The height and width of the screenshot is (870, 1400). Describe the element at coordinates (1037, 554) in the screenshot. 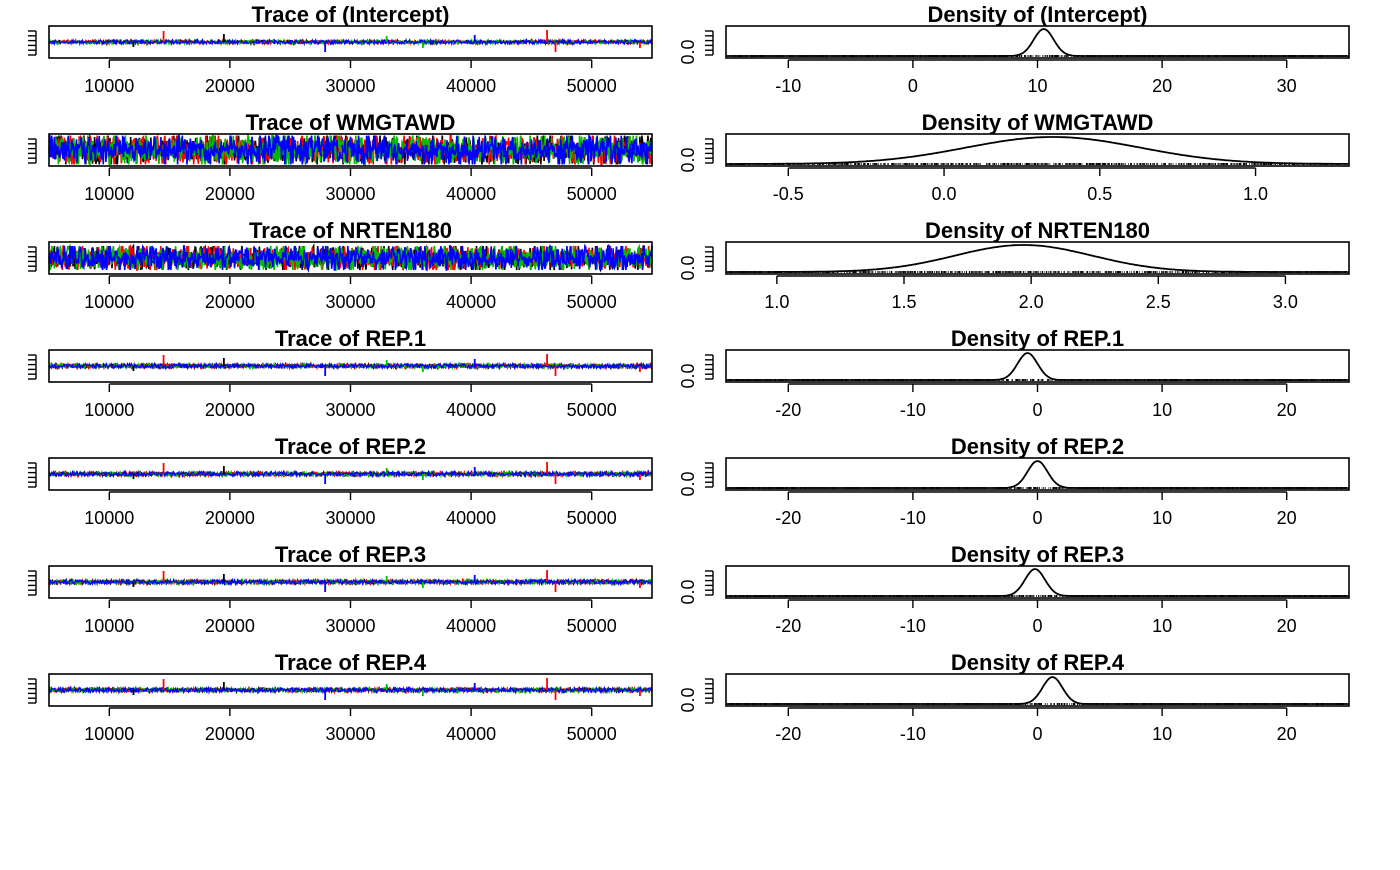

I see `panel-title: Density of REP.3` at that location.